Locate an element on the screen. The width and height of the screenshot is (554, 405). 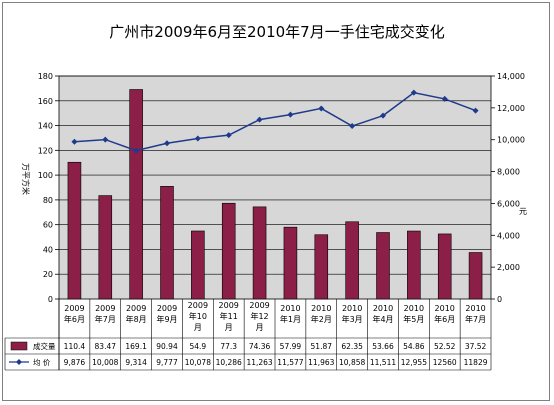
data-label: 54.86 is located at coordinates (414, 346).